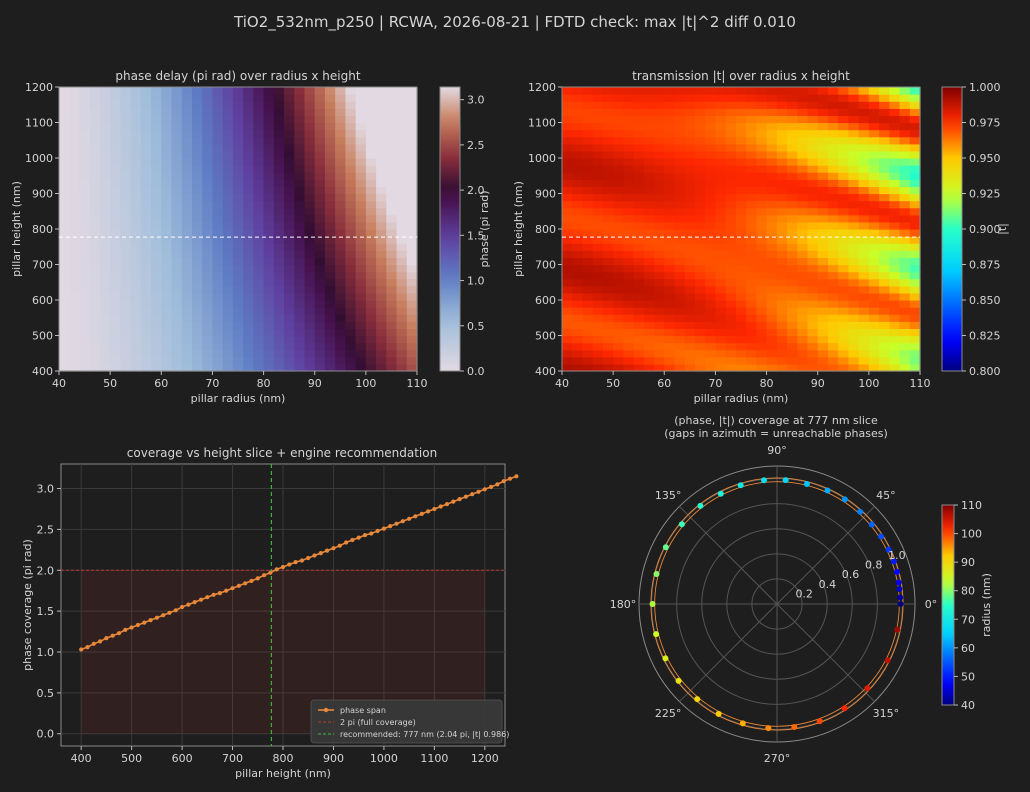 The image size is (1030, 792). What do you see at coordinates (285, 755) in the screenshot?
I see `coverage-x-ticks: 400 500 600 700 800 900 1000 1100 1200` at bounding box center [285, 755].